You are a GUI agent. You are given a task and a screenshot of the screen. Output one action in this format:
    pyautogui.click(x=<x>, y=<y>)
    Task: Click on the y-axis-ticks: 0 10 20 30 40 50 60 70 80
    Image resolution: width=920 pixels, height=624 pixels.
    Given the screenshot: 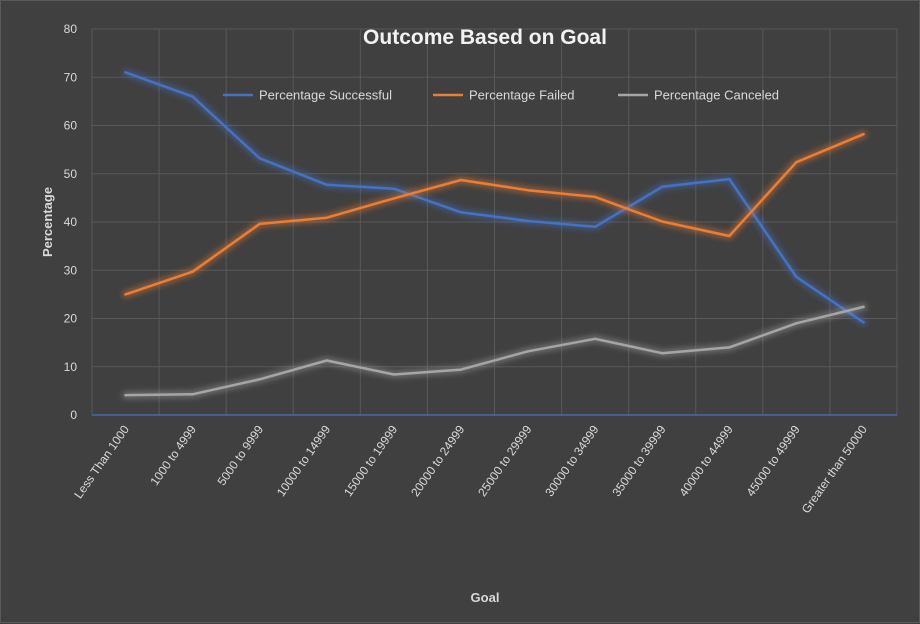 What is the action you would take?
    pyautogui.click(x=71, y=222)
    